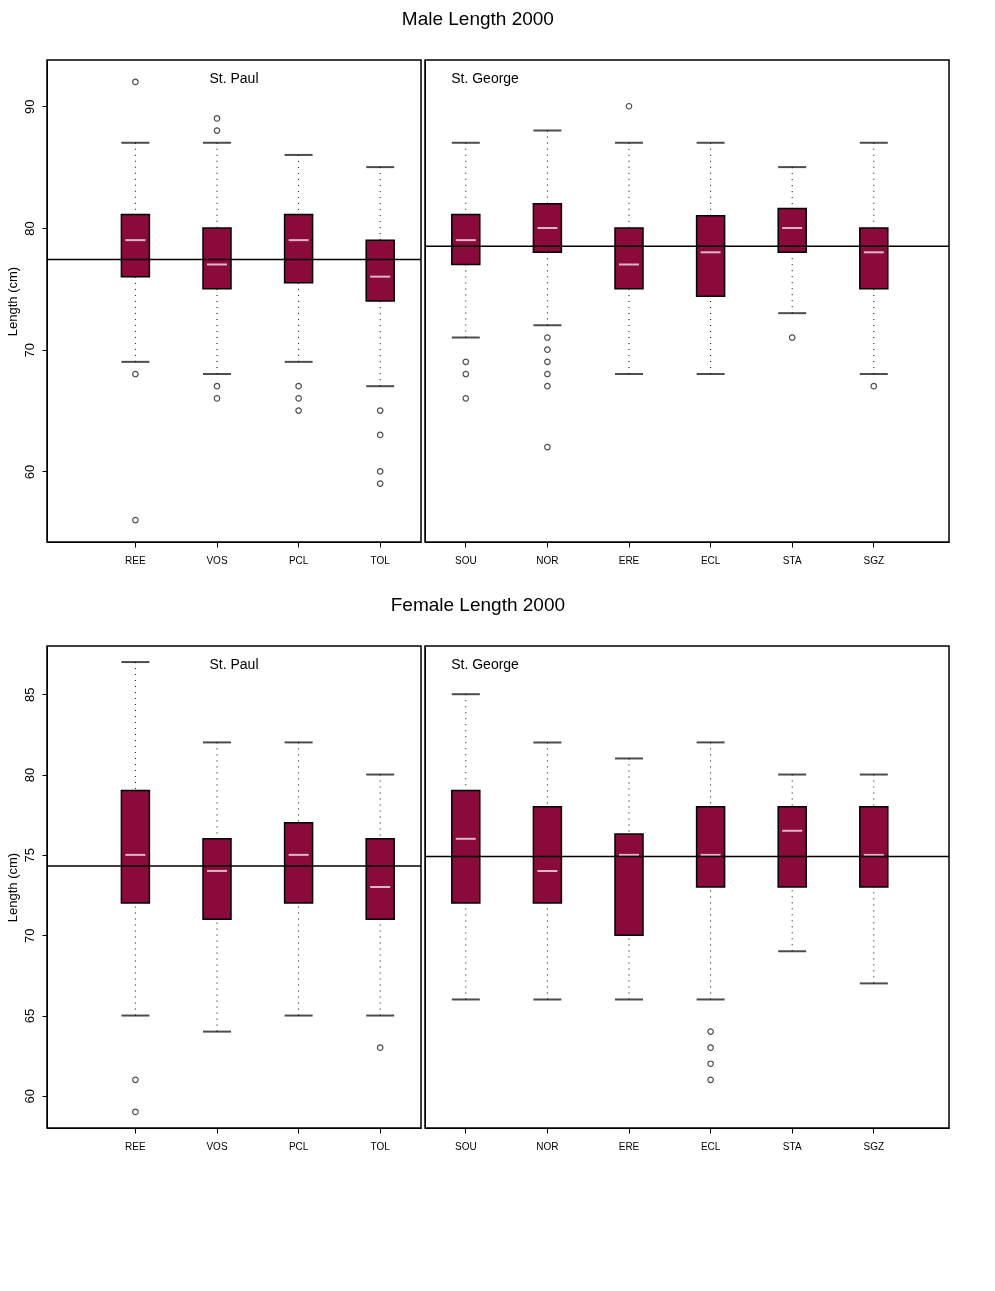  I want to click on y-tick-label: 65, so click(29, 1016).